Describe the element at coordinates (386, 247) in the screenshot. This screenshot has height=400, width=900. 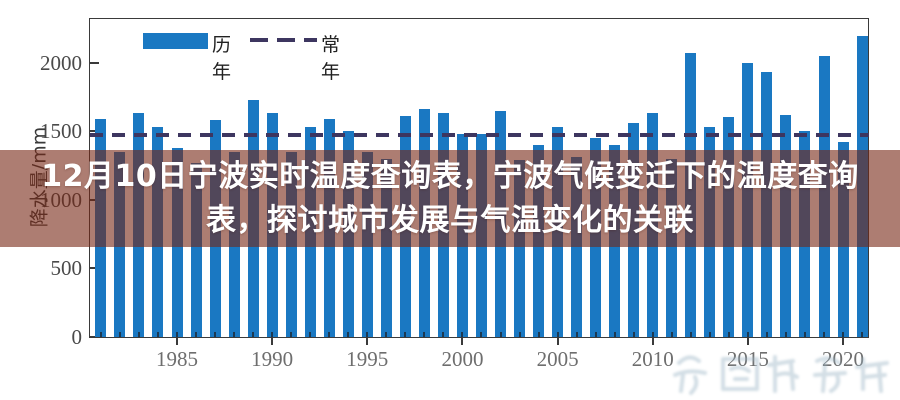
I see `bar-1996` at that location.